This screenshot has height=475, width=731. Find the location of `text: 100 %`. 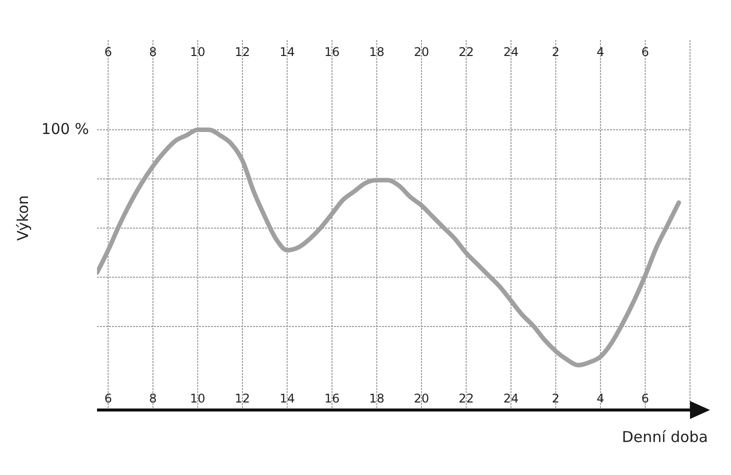

text: 100 % is located at coordinates (65, 129).